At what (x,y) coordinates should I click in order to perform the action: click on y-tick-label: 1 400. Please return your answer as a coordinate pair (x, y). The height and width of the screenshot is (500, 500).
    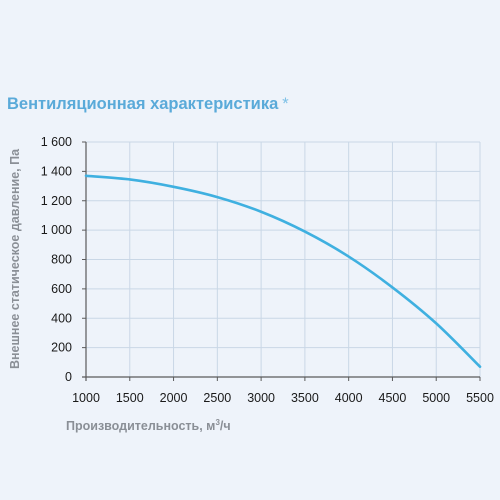
    Looking at the image, I should click on (56, 171).